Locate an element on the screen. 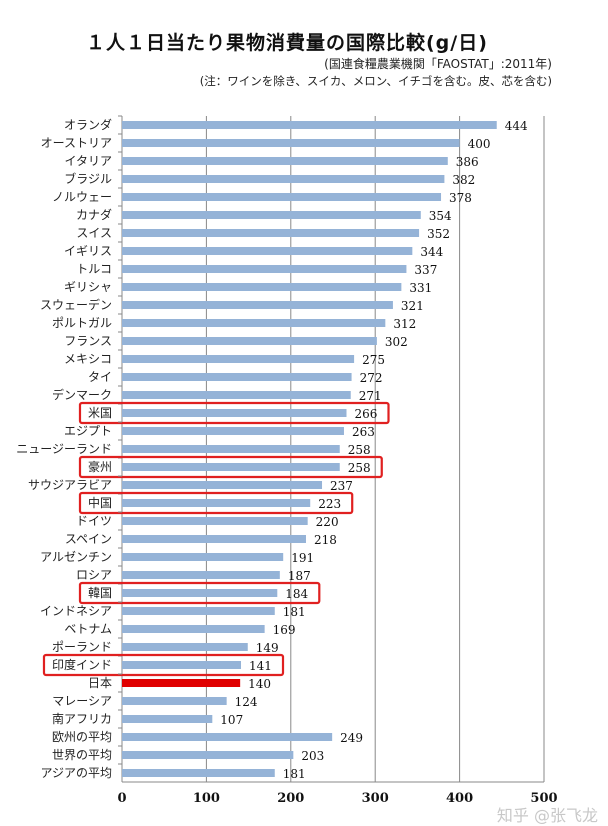 Image resolution: width=608 pixels, height=826 pixels. category-label: オーストリア is located at coordinates (76, 143).